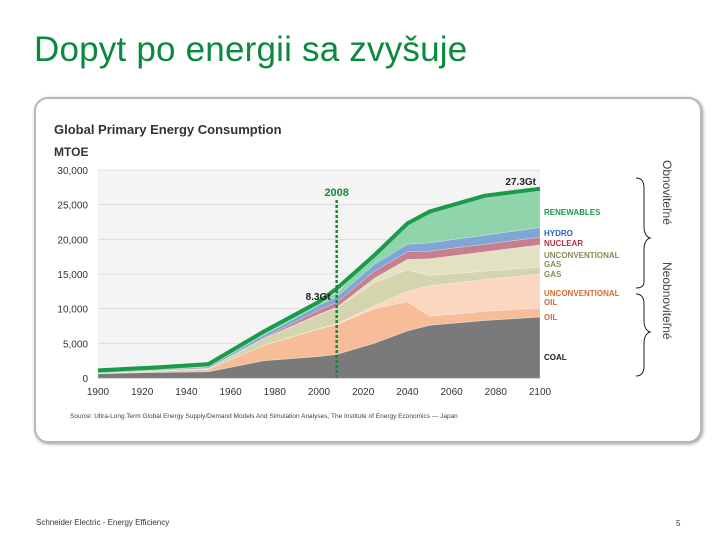 The height and width of the screenshot is (540, 720). What do you see at coordinates (72, 310) in the screenshot?
I see `y-tick-label: 10,000` at bounding box center [72, 310].